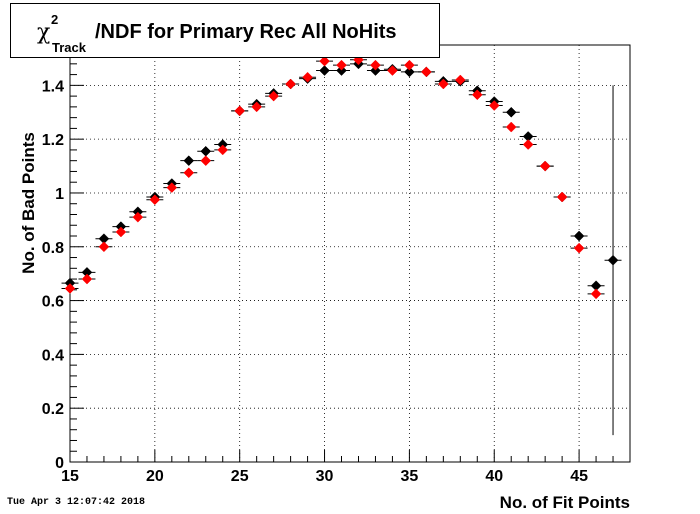  I want to click on x-tick-label: 20, so click(155, 476).